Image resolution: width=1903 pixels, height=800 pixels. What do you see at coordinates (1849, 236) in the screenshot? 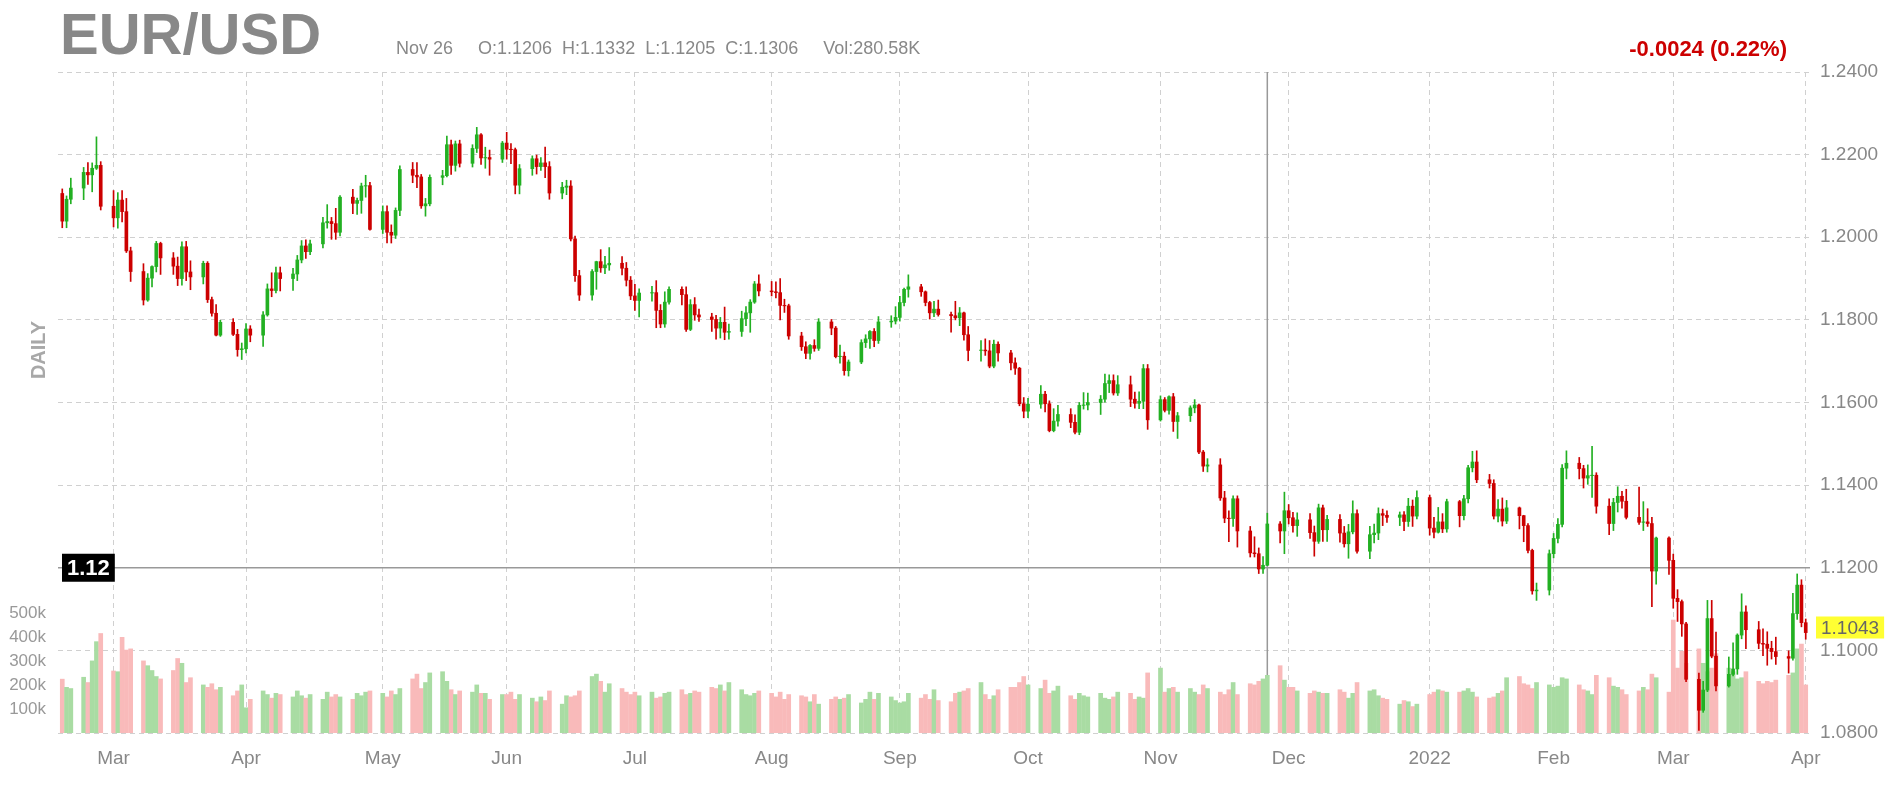
I see `y-tick-label: 1.2000` at bounding box center [1849, 236].